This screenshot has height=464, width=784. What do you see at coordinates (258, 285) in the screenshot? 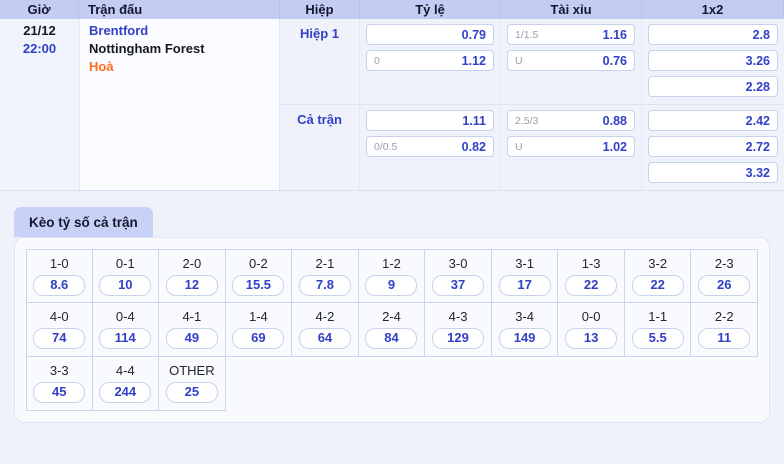
I see `score-odds-button: 15.5` at bounding box center [258, 285].